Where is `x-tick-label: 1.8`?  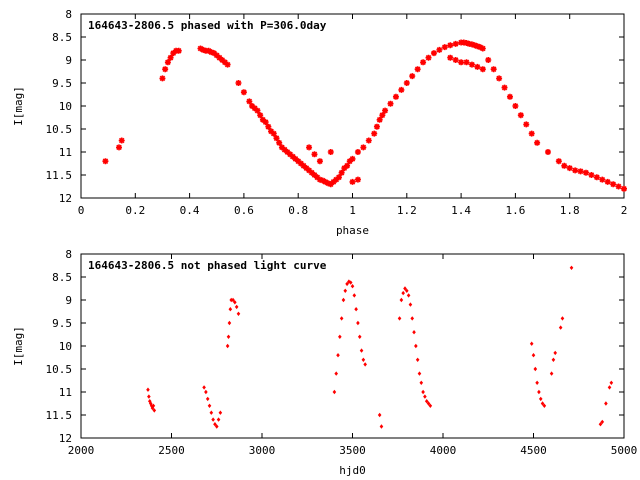
x-tick-label: 1.8 is located at coordinates (570, 210).